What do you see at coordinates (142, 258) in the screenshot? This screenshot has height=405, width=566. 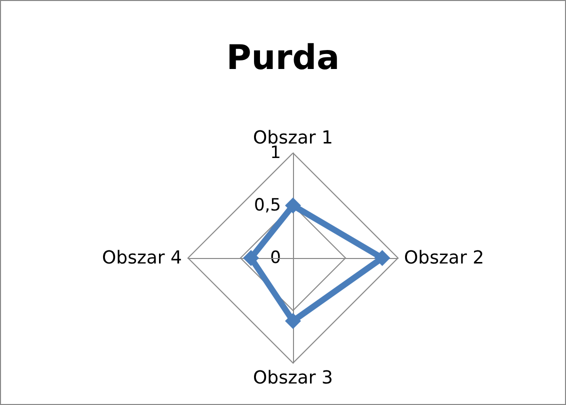 I see `spoke-label: Obszar 4` at bounding box center [142, 258].